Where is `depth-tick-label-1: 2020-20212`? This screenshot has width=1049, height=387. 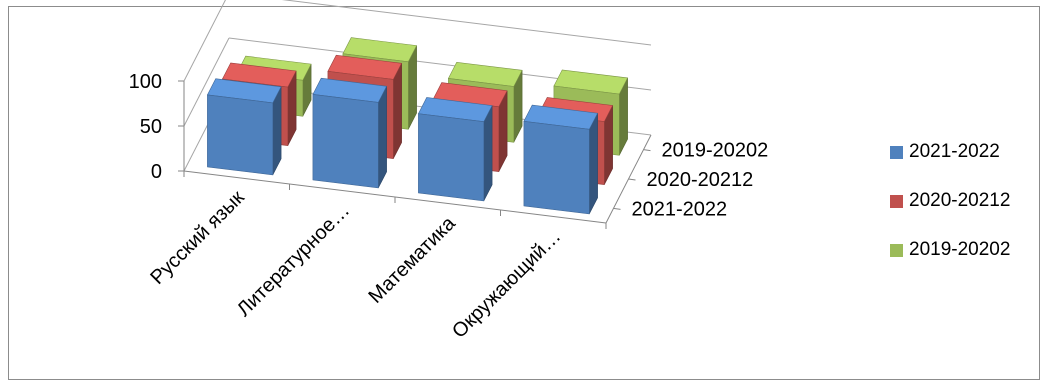
depth-tick-label-1: 2020-20212 is located at coordinates (700, 180).